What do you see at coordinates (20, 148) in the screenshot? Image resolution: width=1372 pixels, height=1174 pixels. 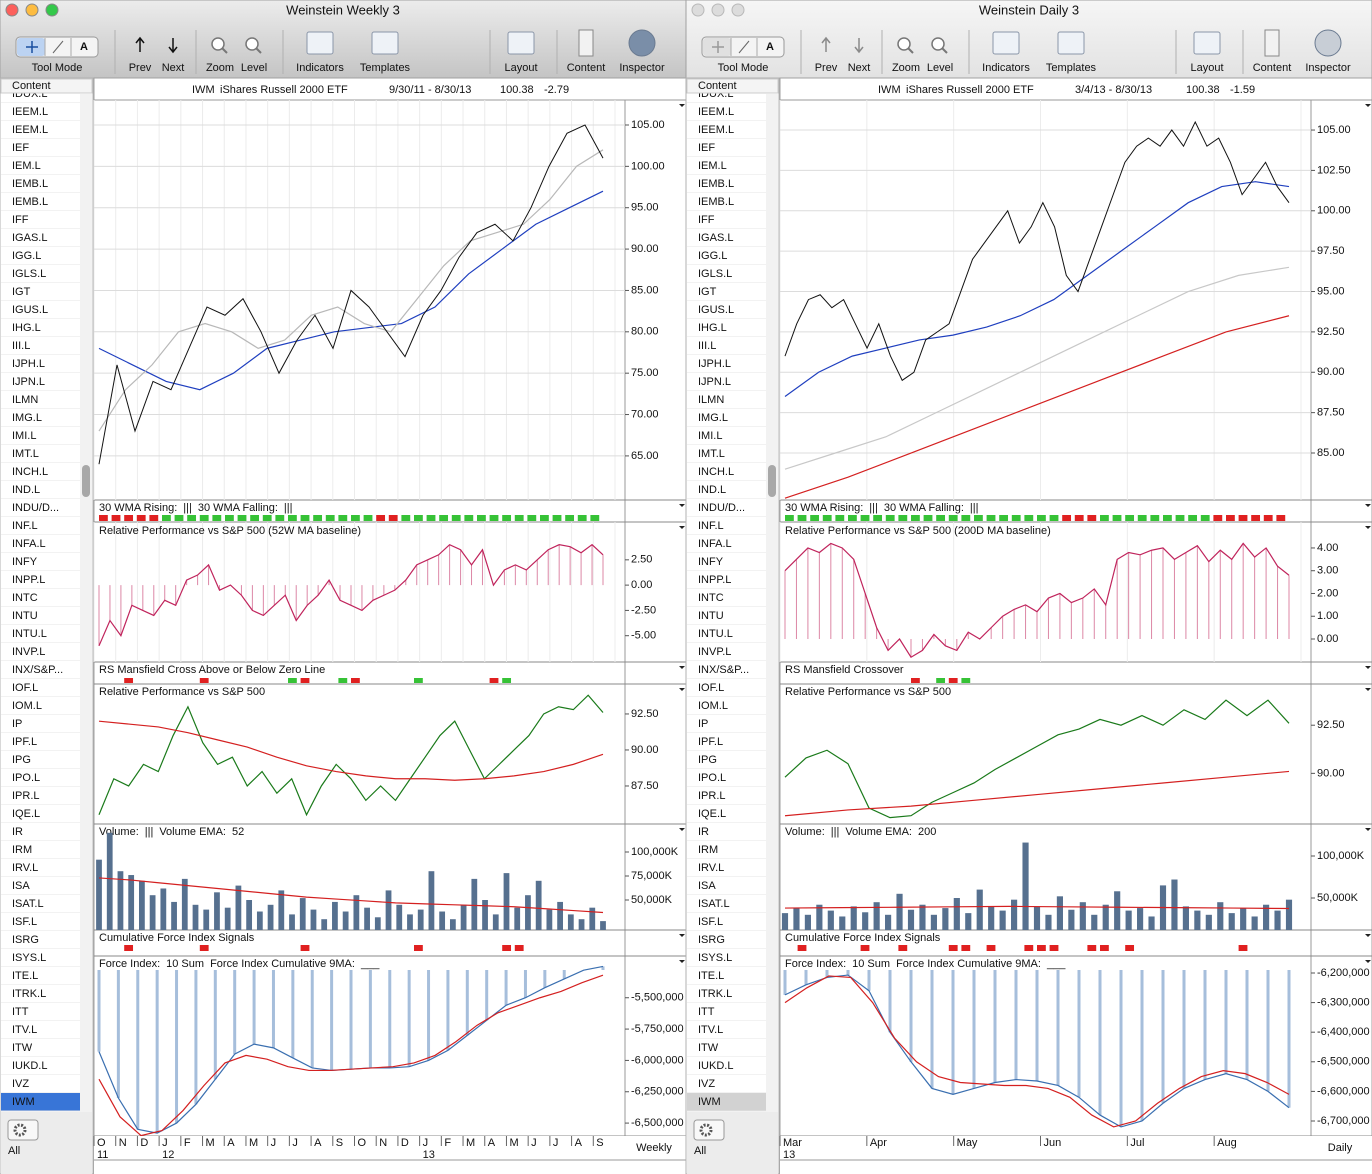 I see `list-item: IEF` at bounding box center [20, 148].